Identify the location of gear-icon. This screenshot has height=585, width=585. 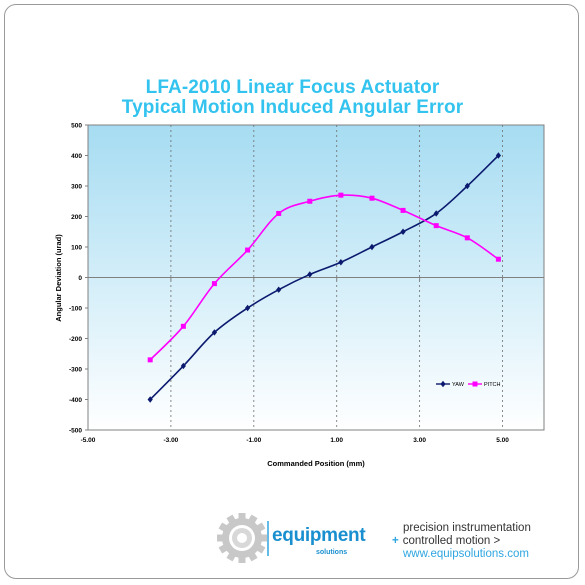
(242, 538).